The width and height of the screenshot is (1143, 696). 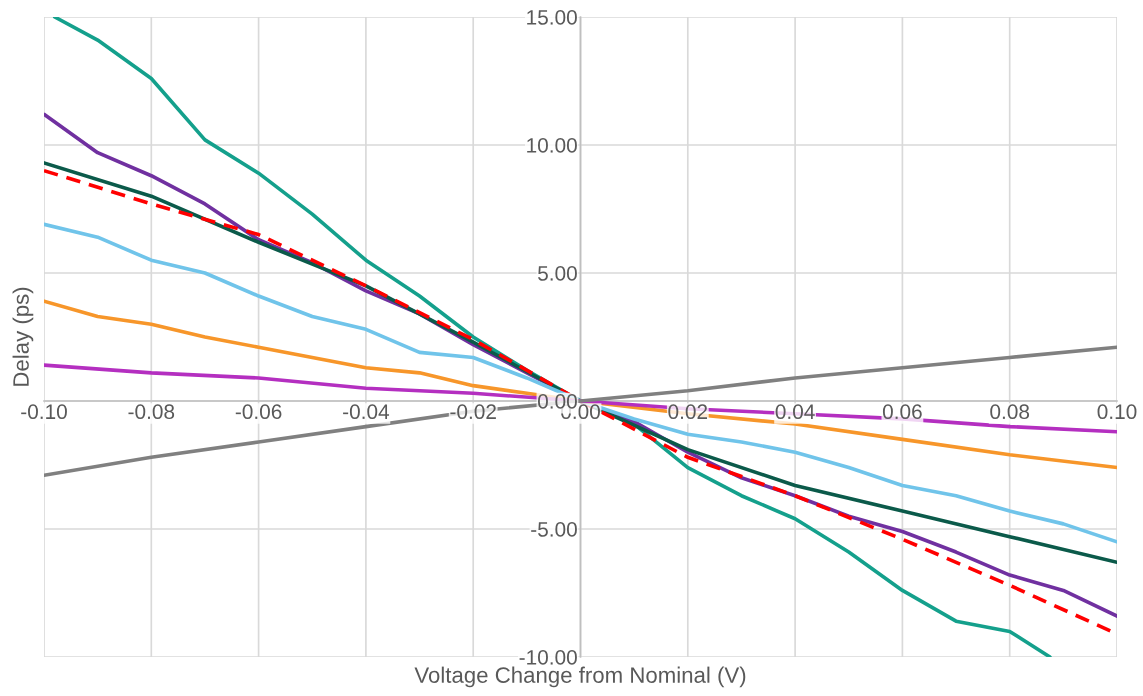 What do you see at coordinates (552, 145) in the screenshot?
I see `y-tick-label: 10.00` at bounding box center [552, 145].